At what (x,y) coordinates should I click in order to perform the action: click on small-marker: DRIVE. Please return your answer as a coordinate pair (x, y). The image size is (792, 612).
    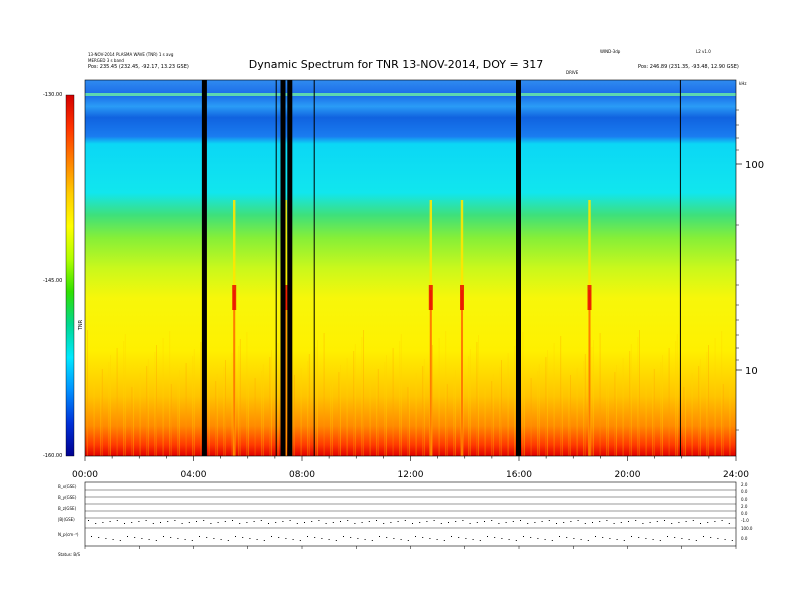
    Looking at the image, I should click on (572, 72).